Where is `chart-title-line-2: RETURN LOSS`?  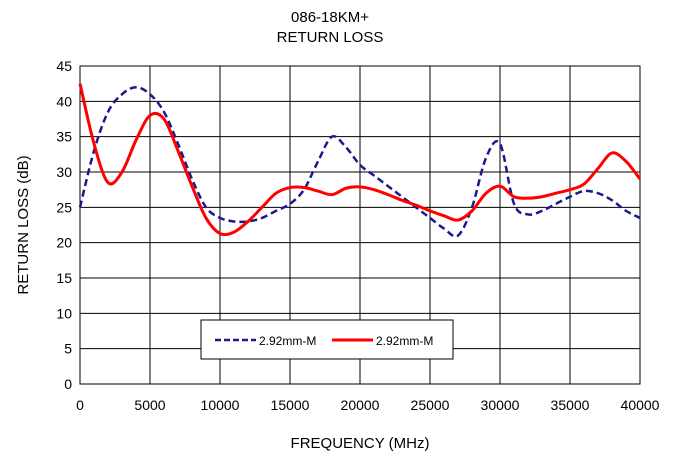 chart-title-line-2: RETURN LOSS is located at coordinates (330, 37).